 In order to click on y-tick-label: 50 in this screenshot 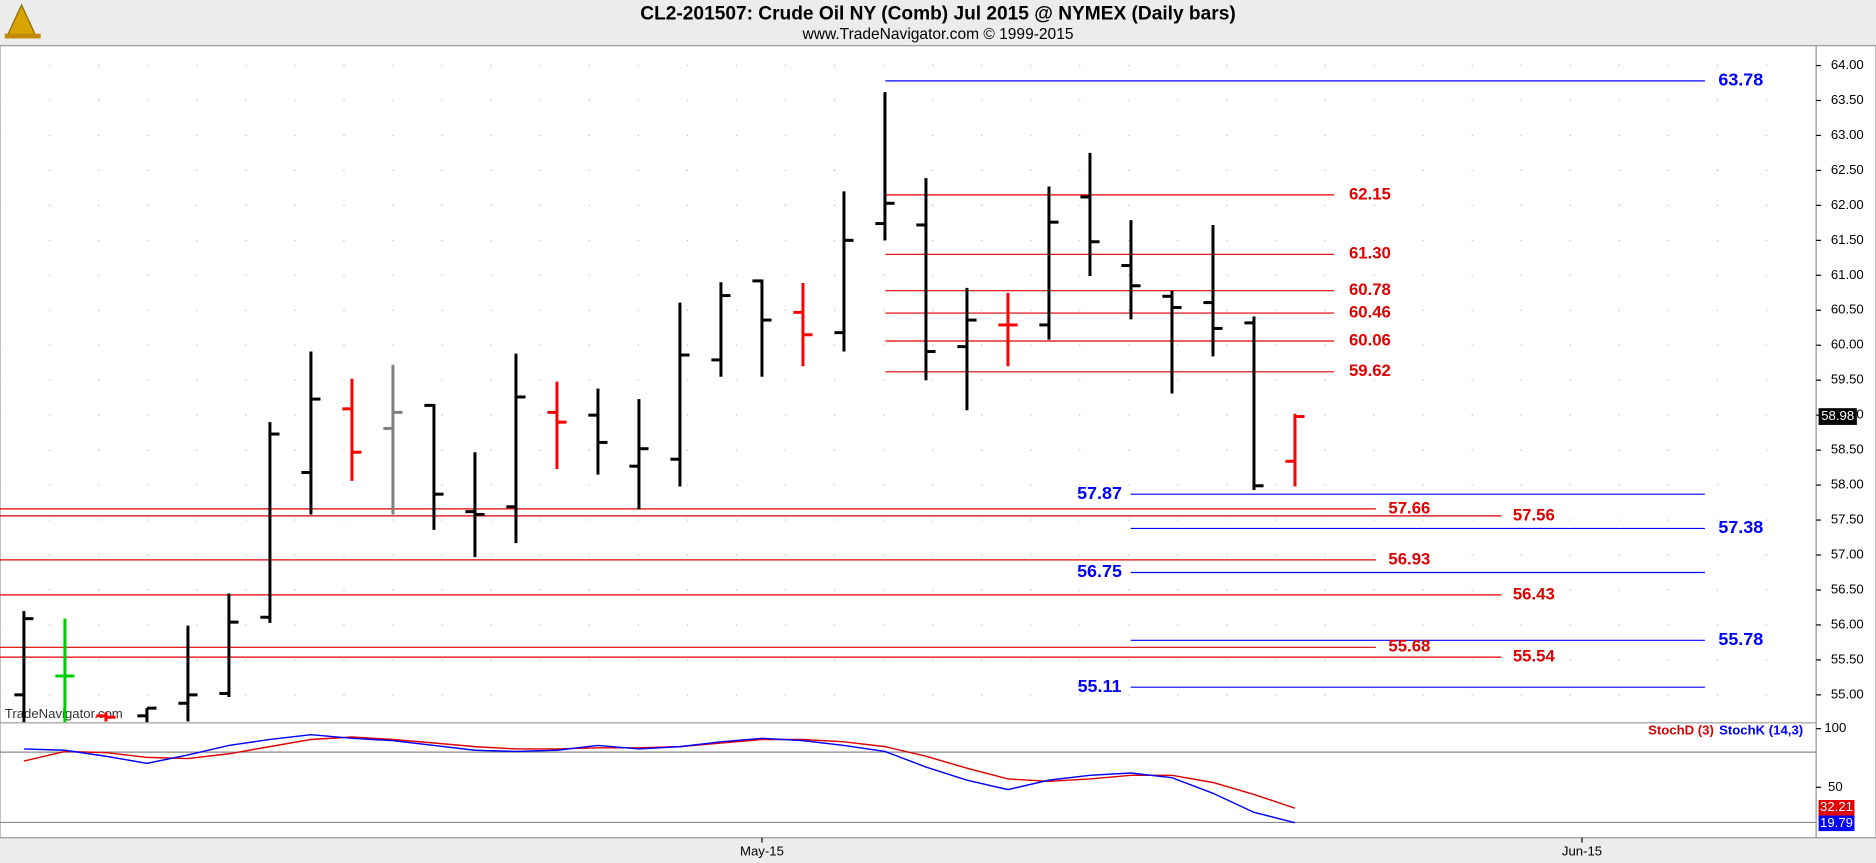, I will do `click(1835, 786)`.